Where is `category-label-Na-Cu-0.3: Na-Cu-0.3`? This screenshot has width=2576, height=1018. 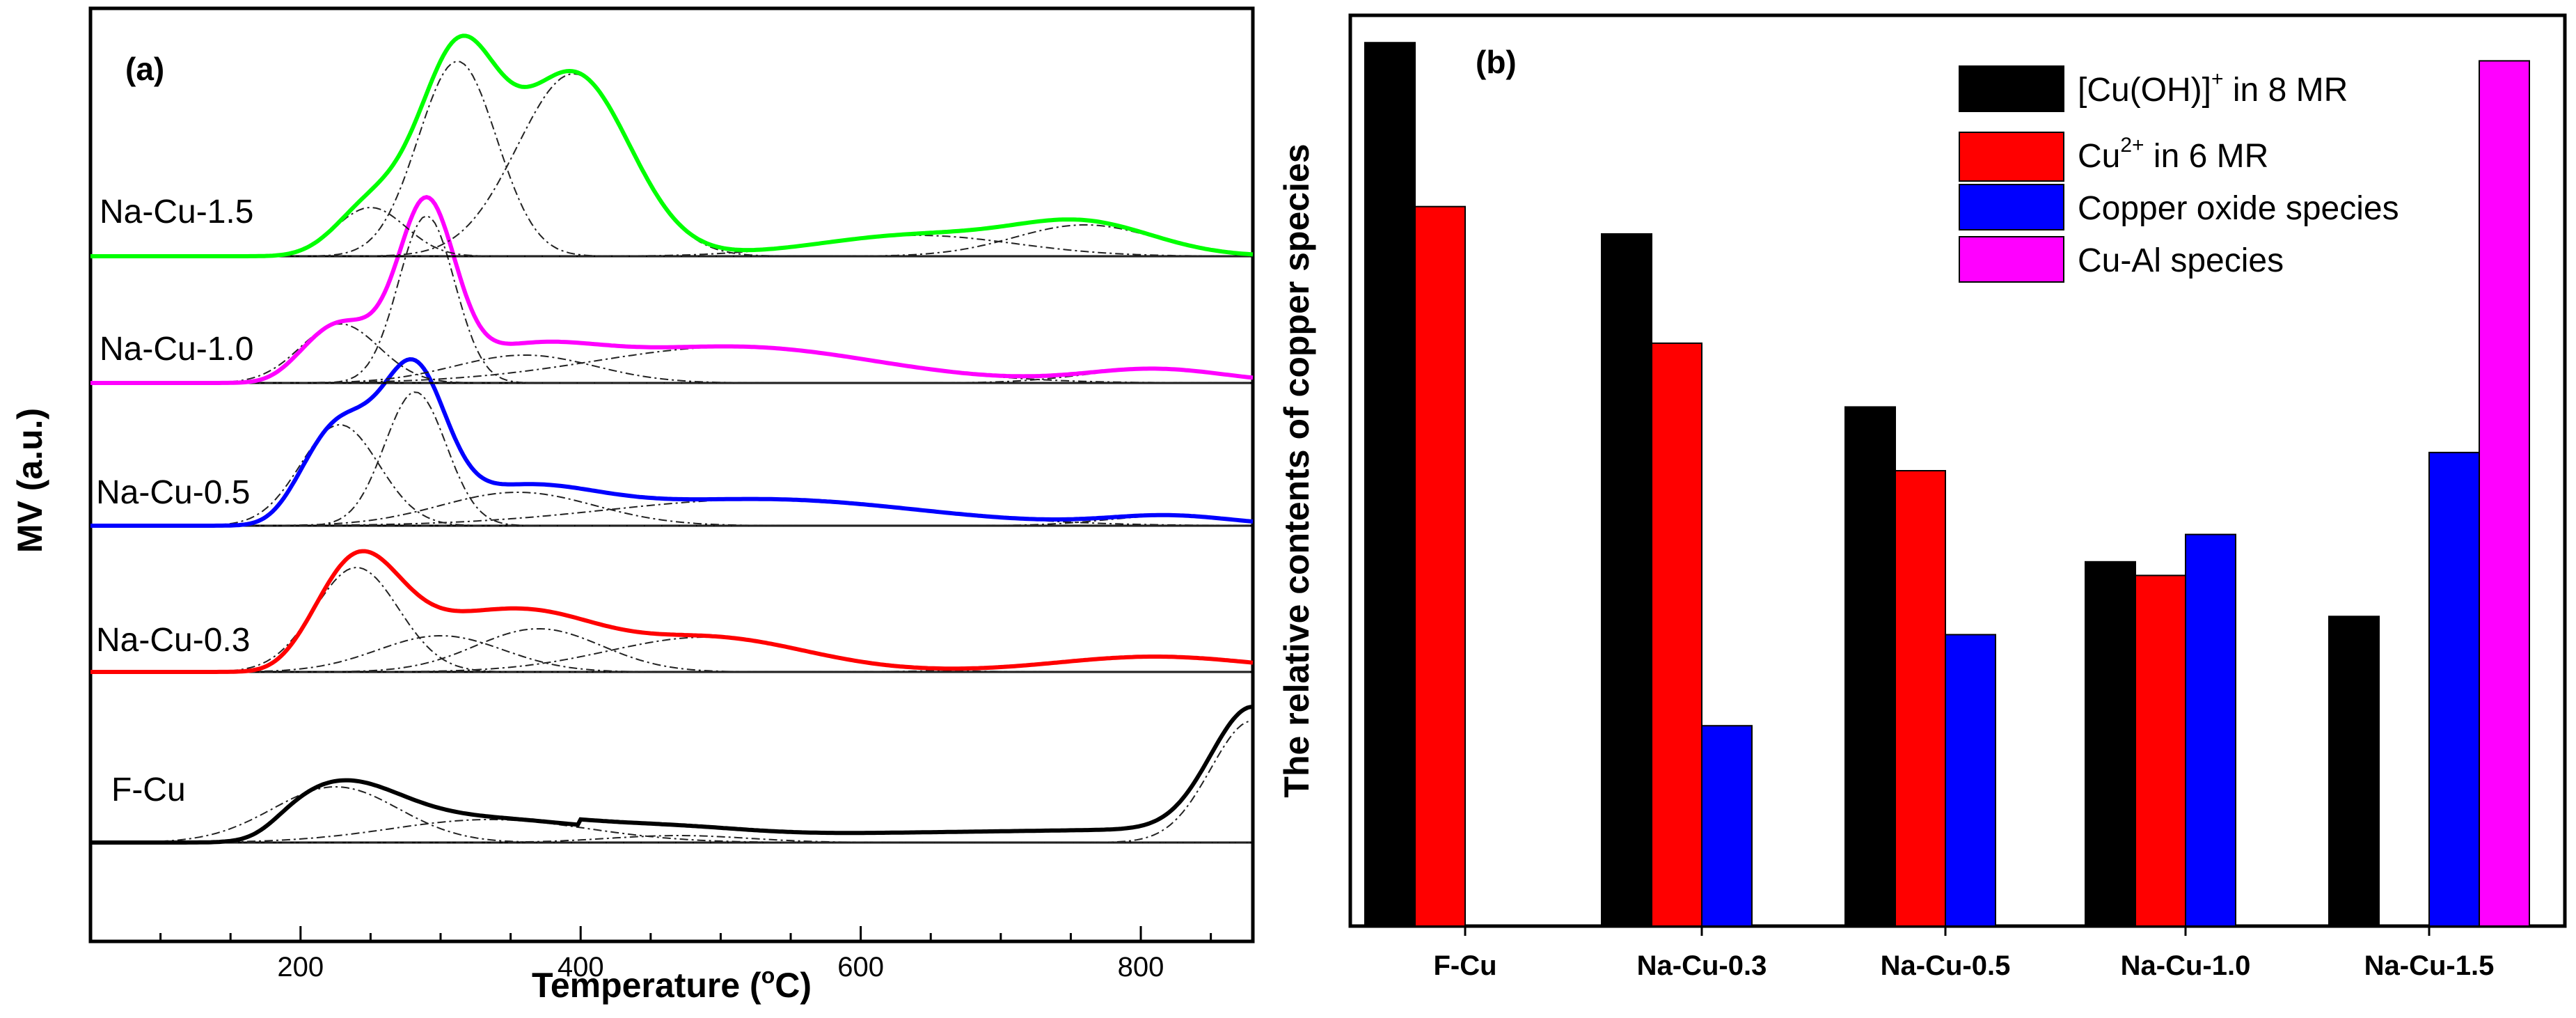
category-label-Na-Cu-0.3: Na-Cu-0.3 is located at coordinates (1702, 965).